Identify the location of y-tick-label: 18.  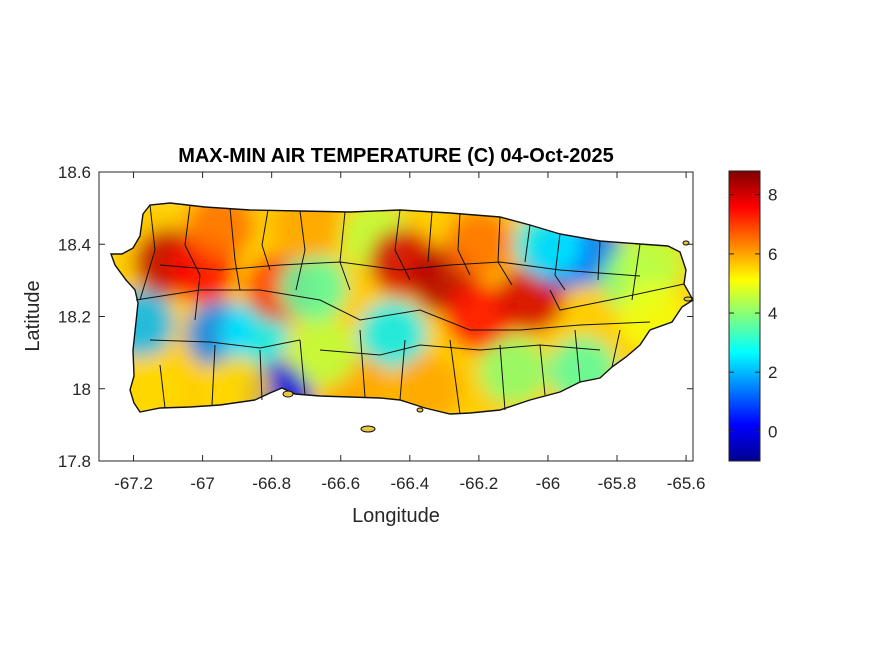
(81, 389).